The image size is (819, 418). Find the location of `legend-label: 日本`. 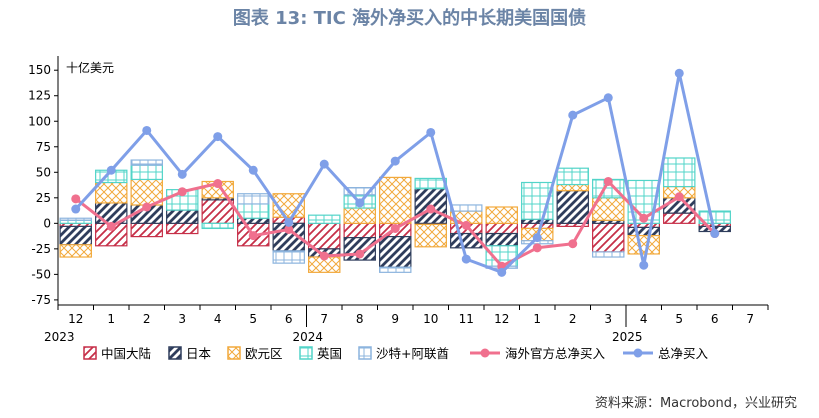

legend-label: 日本 is located at coordinates (199, 353).